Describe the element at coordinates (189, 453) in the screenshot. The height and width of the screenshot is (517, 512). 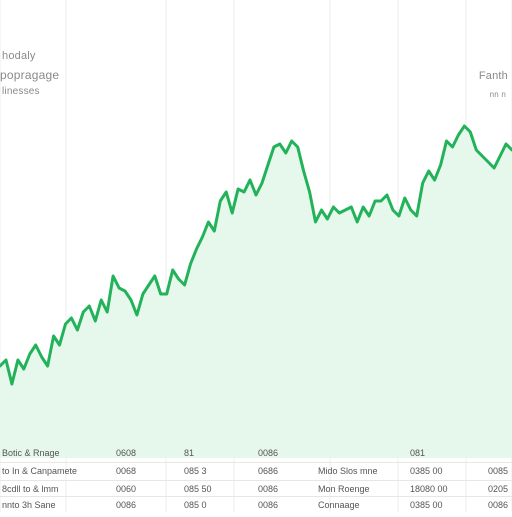
I see `table-cell: 81` at that location.